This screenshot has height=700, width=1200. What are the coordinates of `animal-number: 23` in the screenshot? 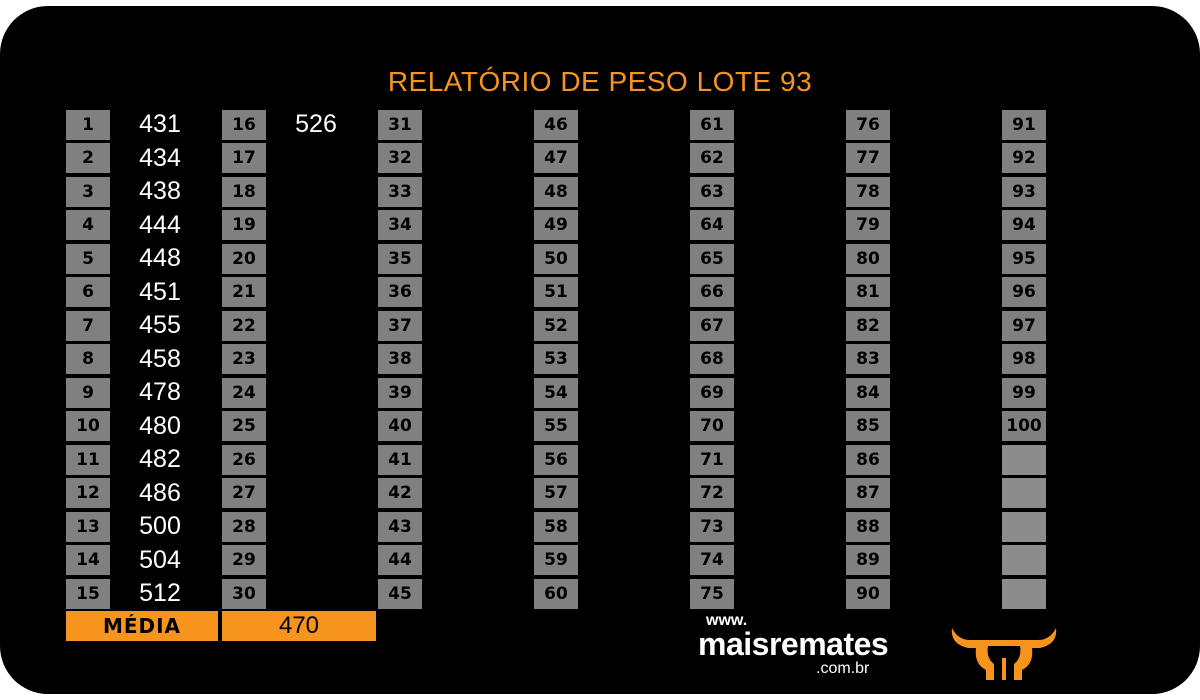 It's located at (244, 359).